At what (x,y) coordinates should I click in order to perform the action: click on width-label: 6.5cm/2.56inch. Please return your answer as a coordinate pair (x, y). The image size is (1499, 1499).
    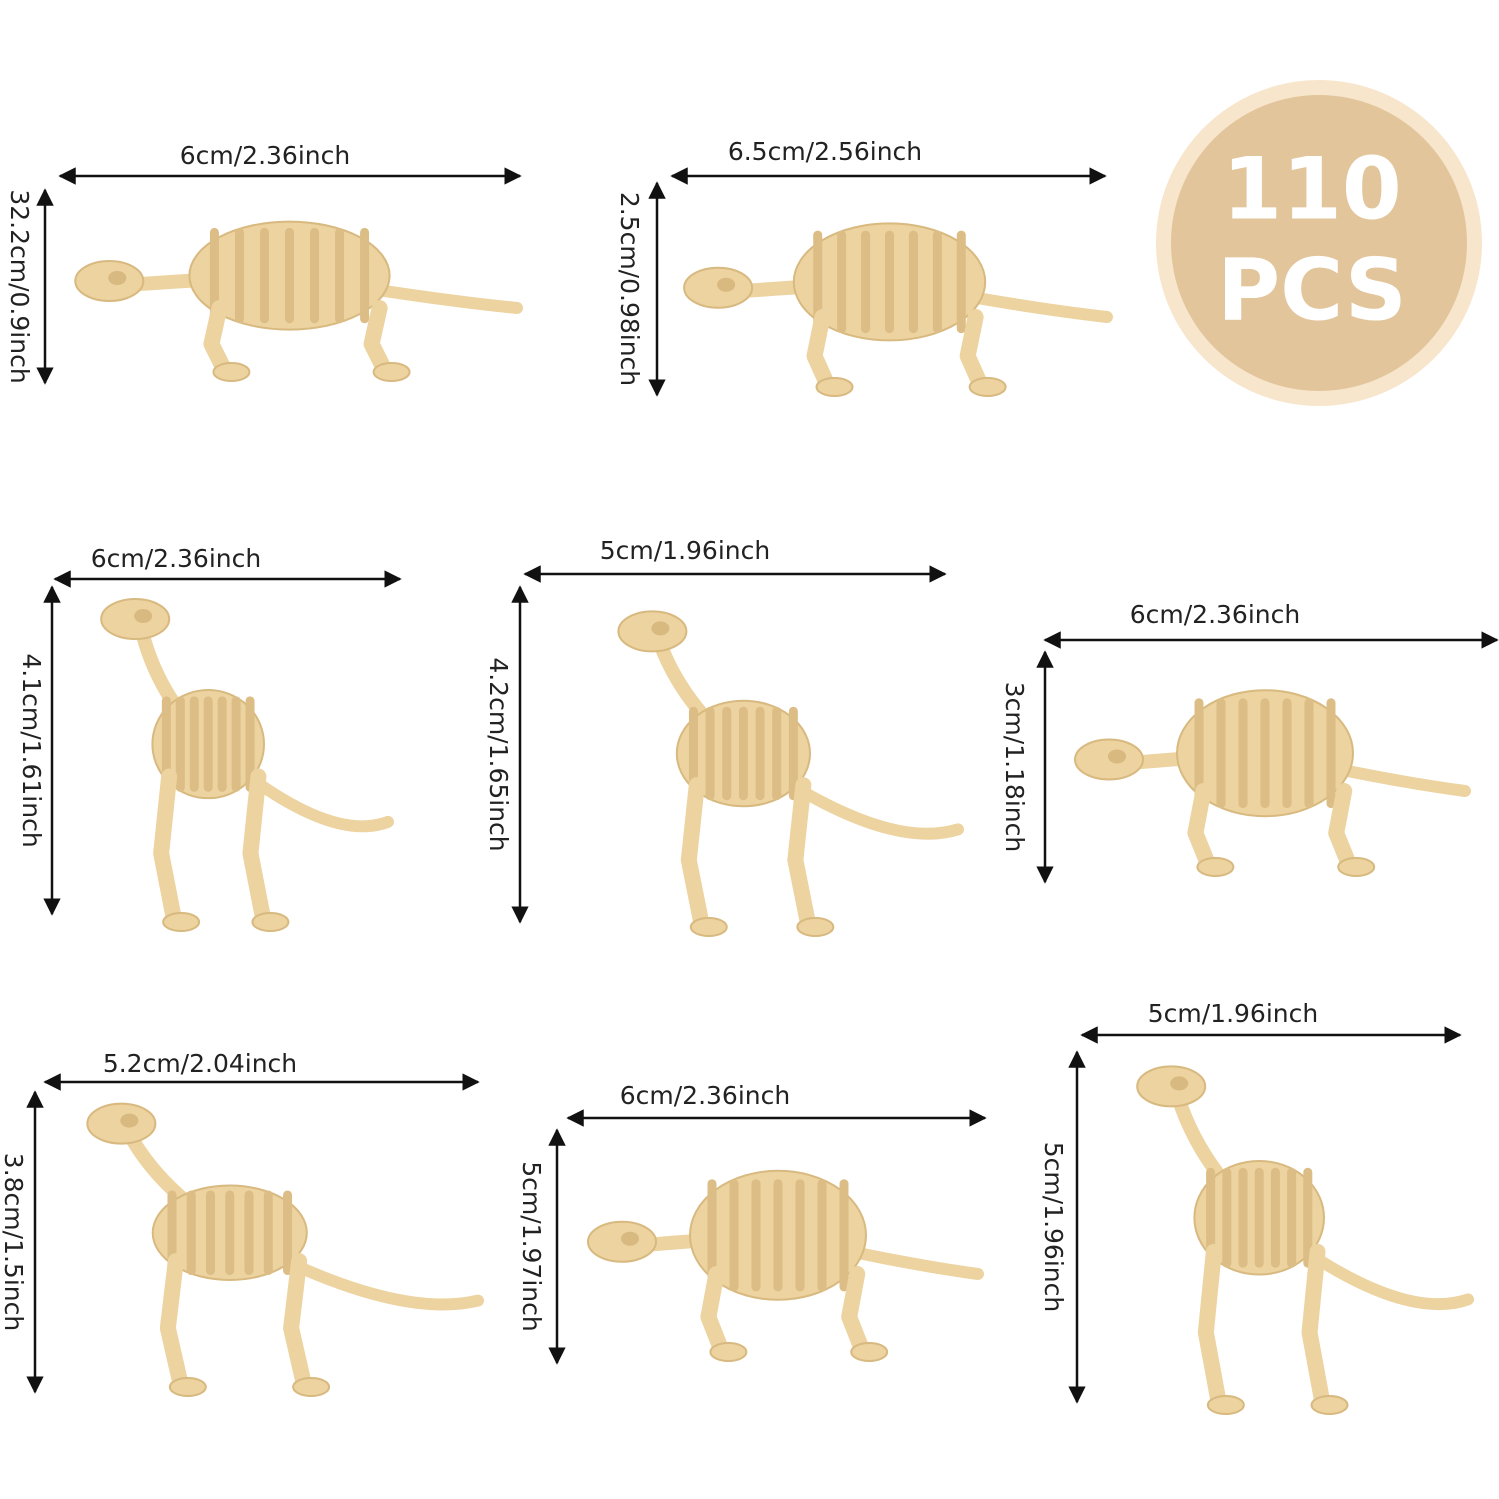
    Looking at the image, I should click on (825, 151).